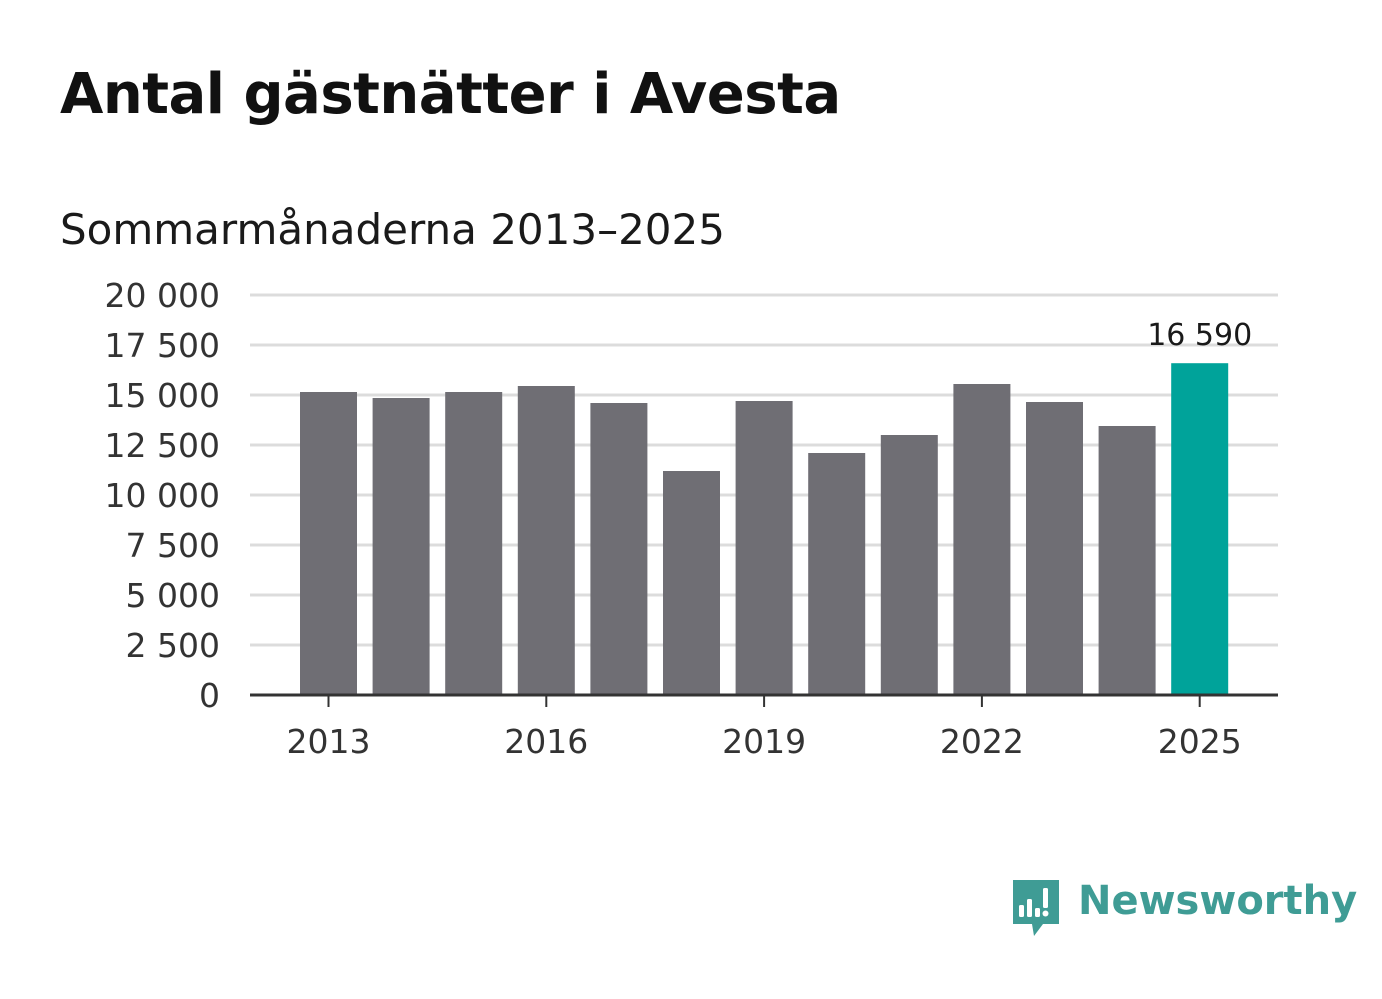 This screenshot has height=999, width=1382. I want to click on y-tick-label: 12 500, so click(162, 445).